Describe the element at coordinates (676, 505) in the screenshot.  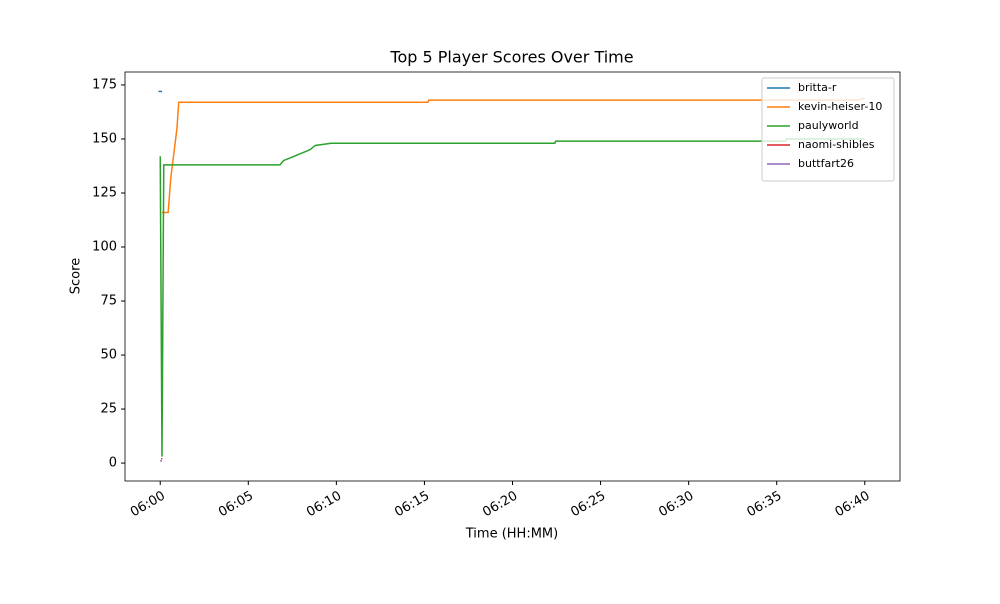
I see `x-tick-label: 06:30` at that location.